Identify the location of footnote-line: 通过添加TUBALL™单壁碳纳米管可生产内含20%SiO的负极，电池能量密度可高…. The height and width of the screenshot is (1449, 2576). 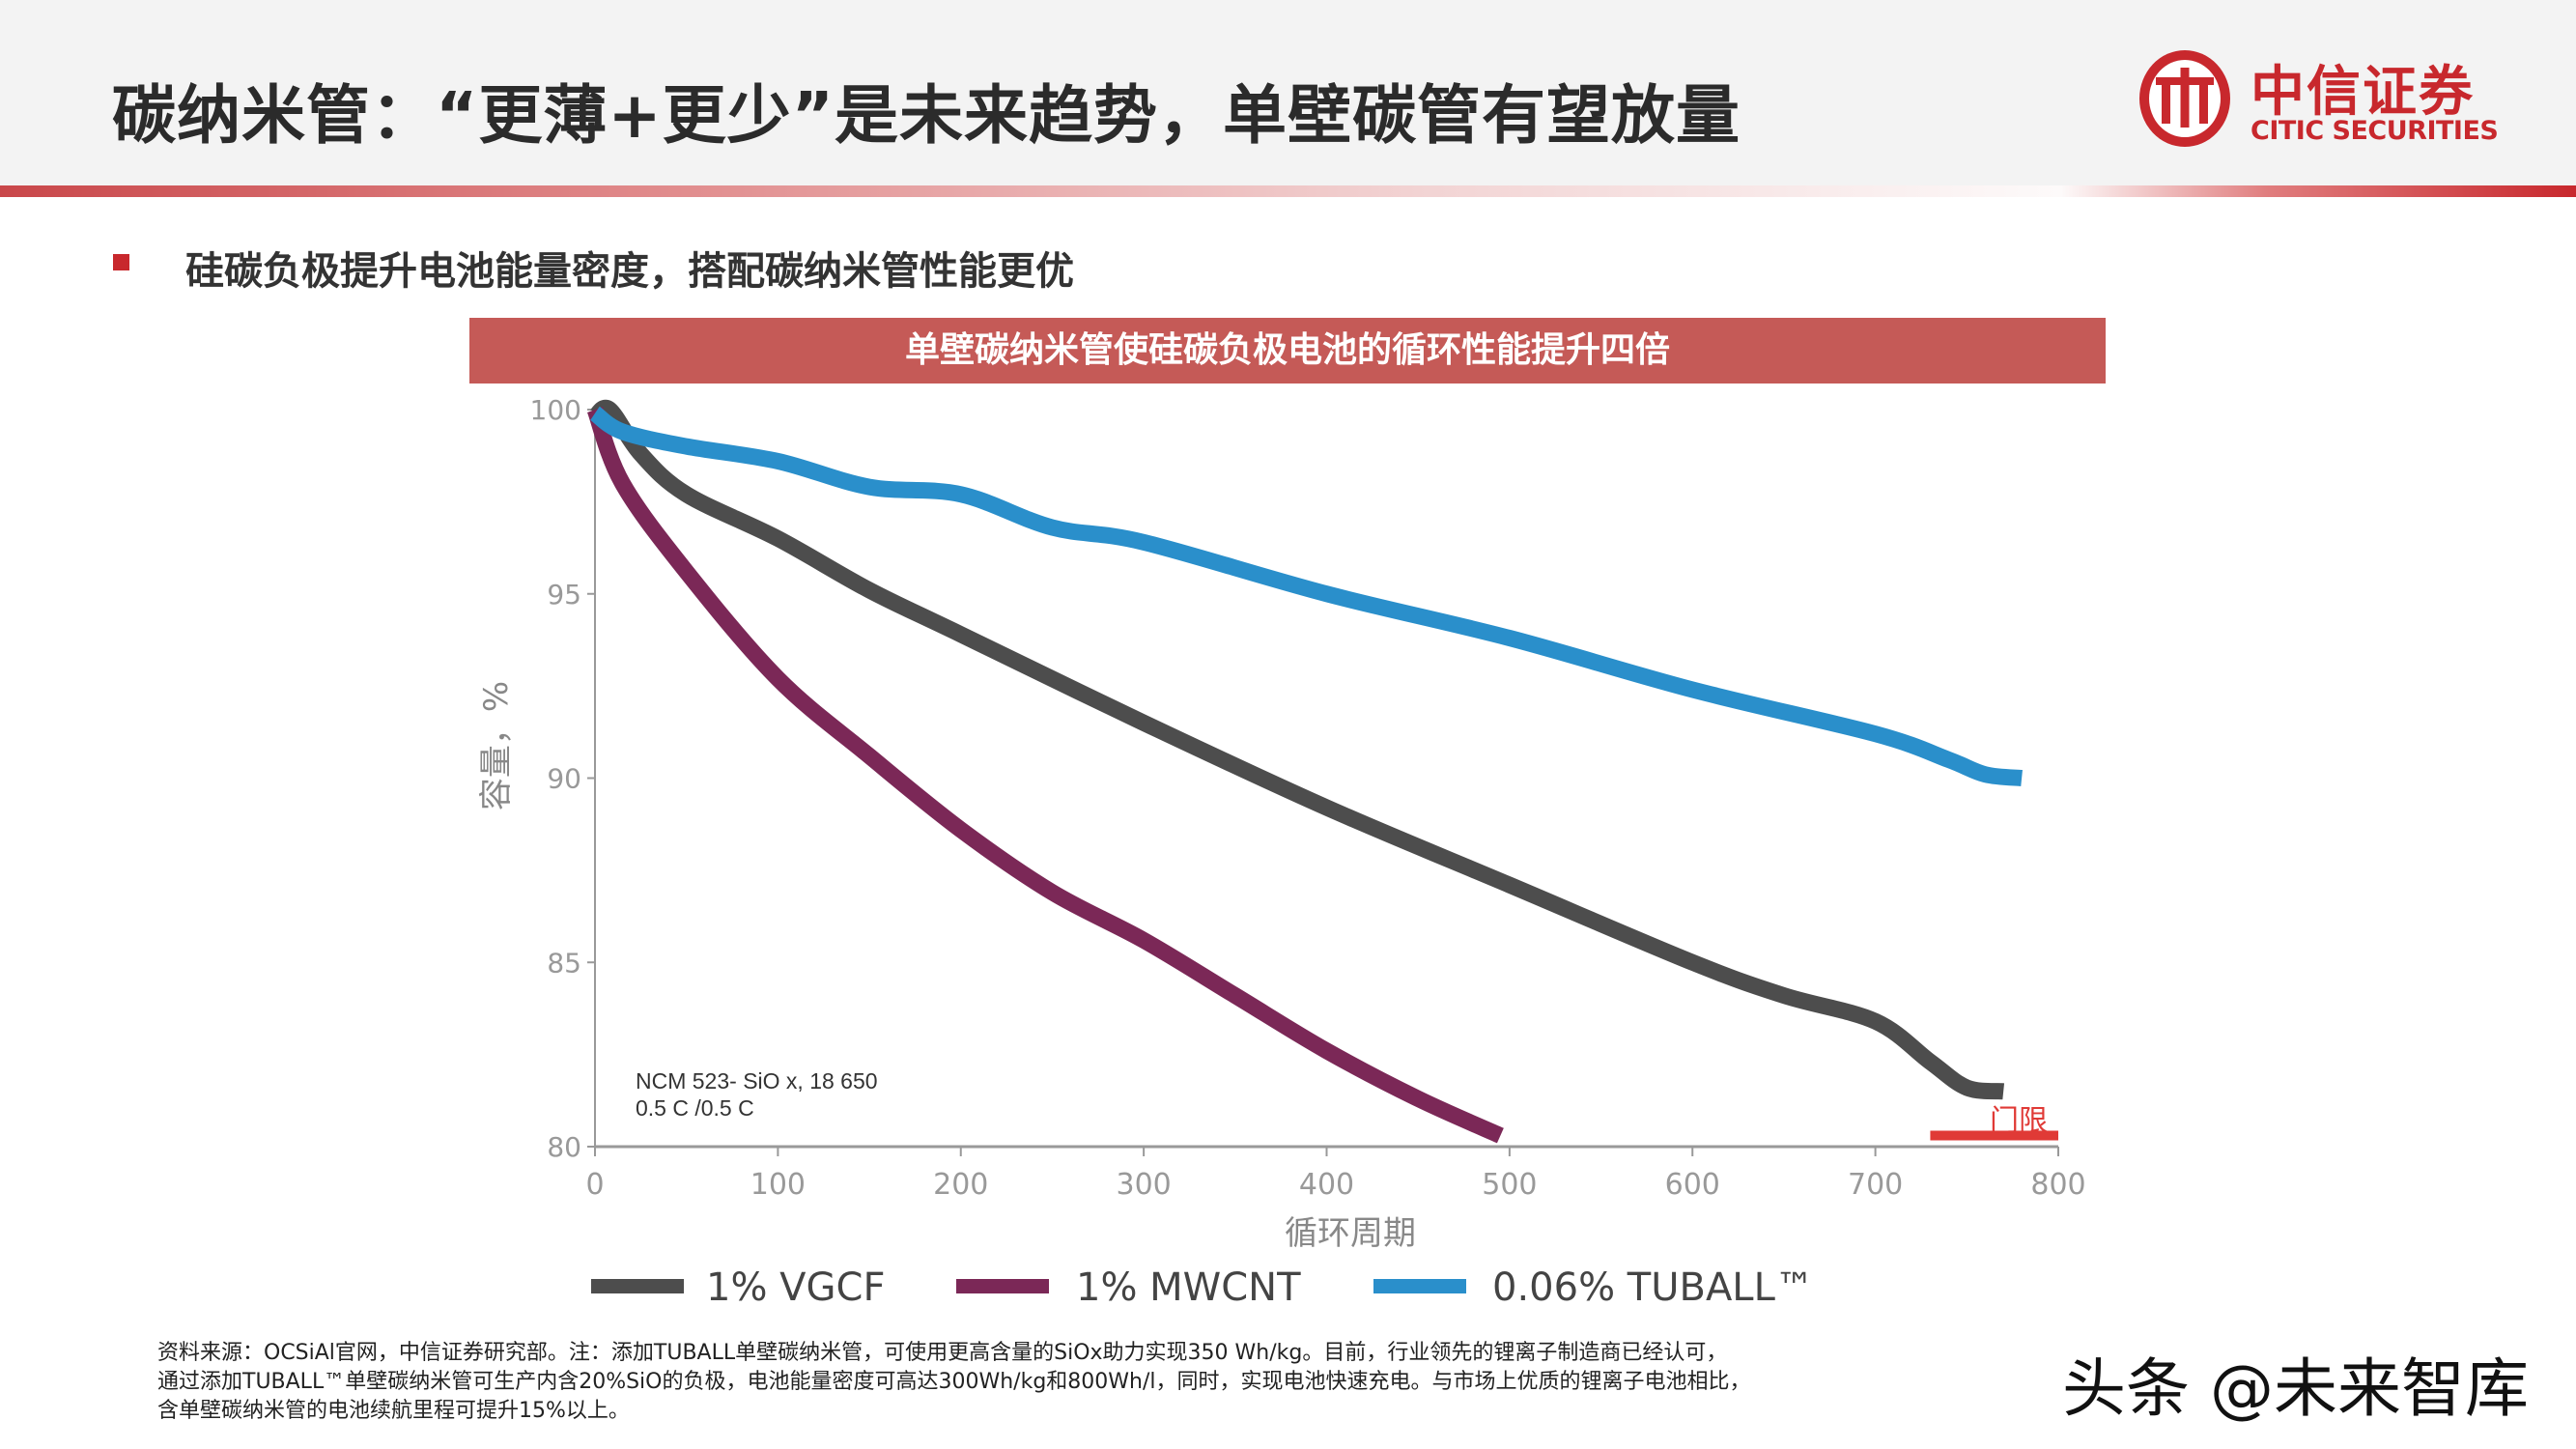
(954, 1382).